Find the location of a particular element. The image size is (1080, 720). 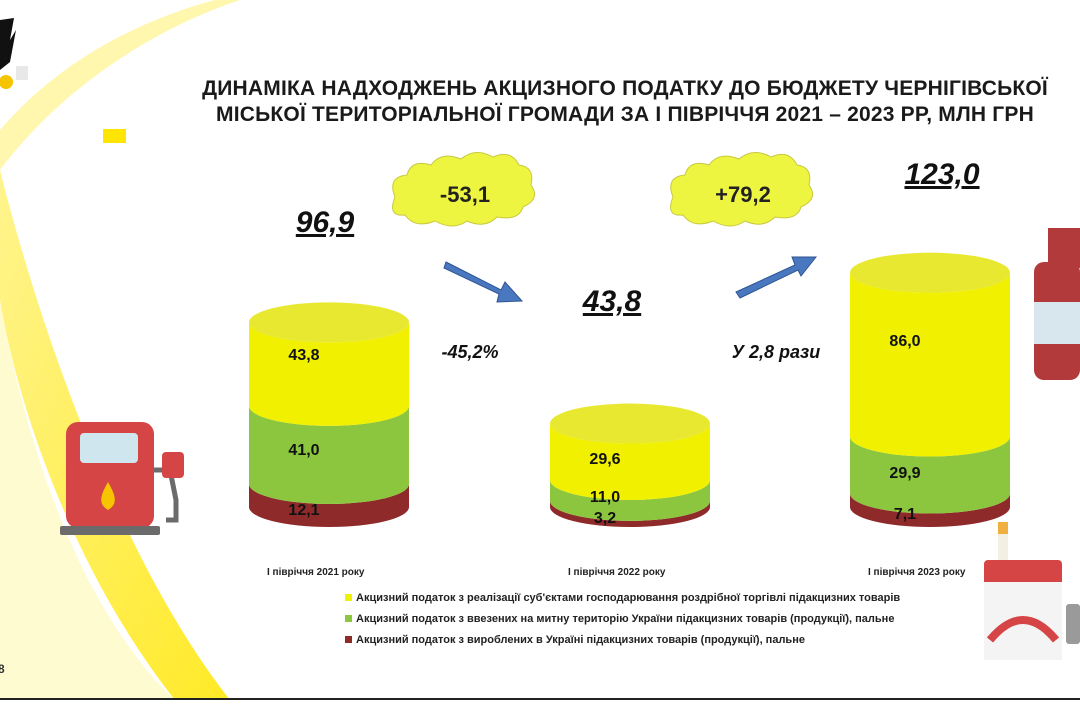

data-label: 29,6 is located at coordinates (604, 459).